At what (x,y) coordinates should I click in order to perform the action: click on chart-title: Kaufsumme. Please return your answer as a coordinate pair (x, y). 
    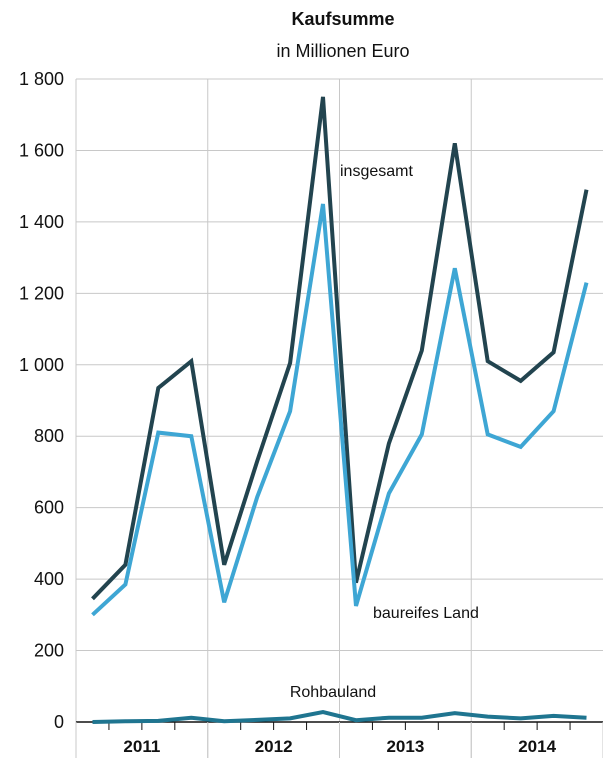
    Looking at the image, I should click on (342, 19).